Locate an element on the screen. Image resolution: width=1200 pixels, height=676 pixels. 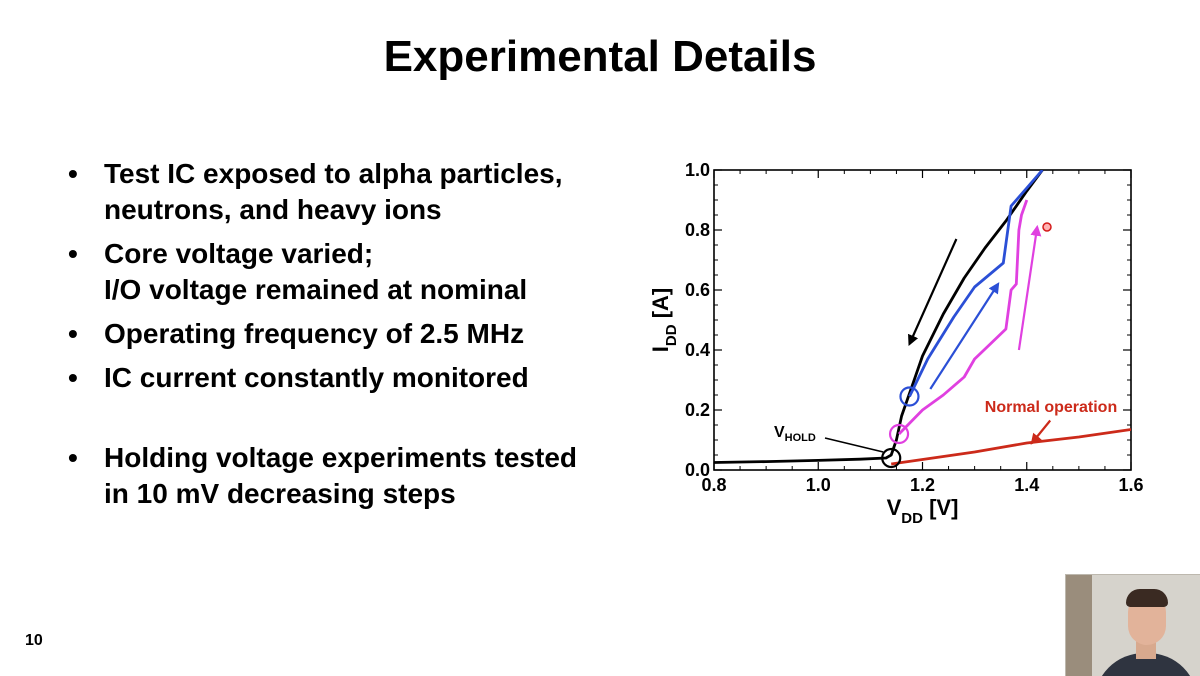
bullet-text: I/O voltage remained at nominal is located at coordinates (316, 289).